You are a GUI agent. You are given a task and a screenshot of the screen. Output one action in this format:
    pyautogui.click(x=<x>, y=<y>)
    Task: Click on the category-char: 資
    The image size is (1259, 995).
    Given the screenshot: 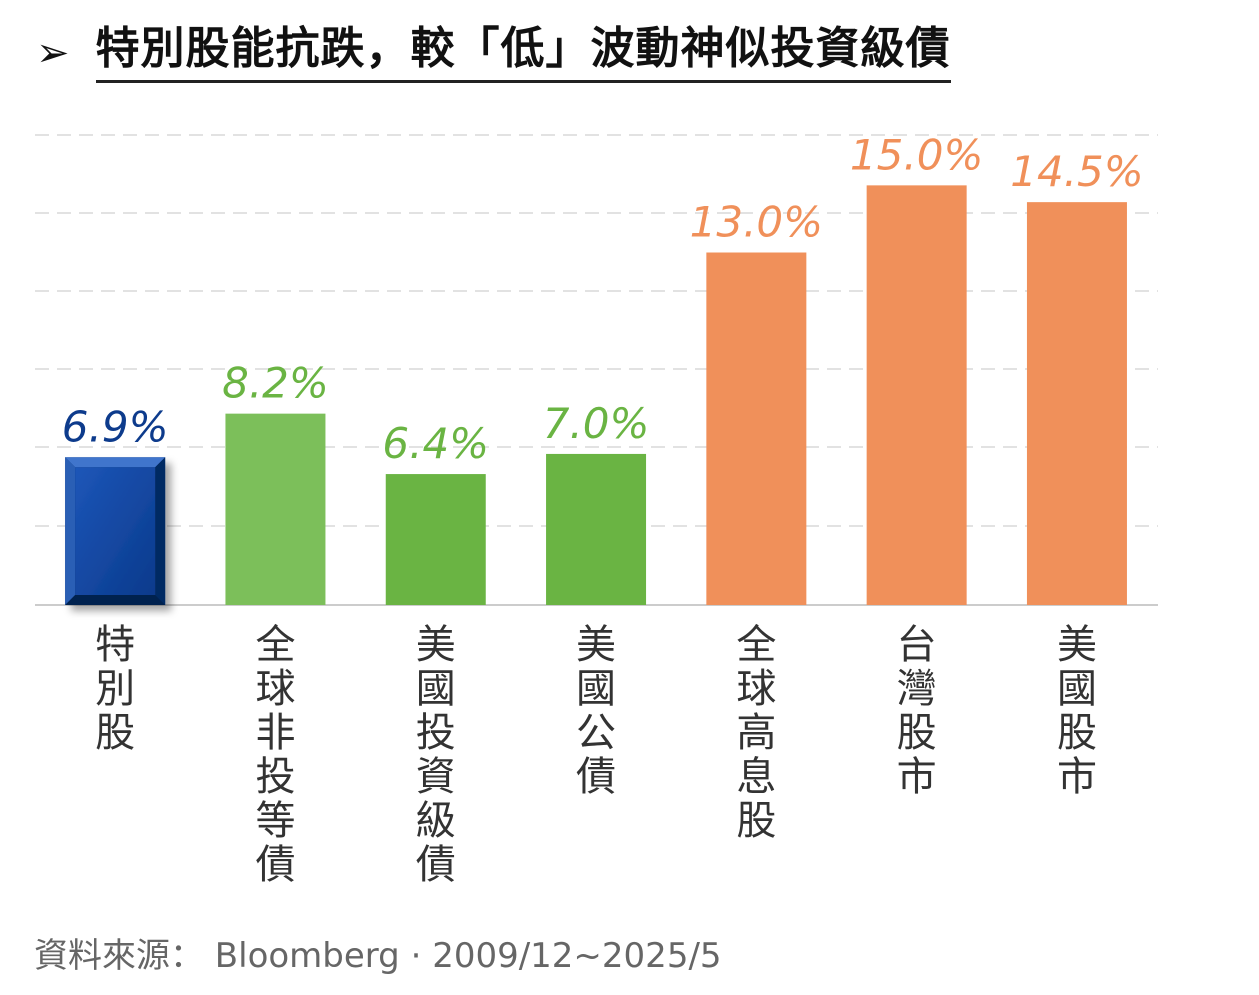 What is the action you would take?
    pyautogui.click(x=436, y=777)
    